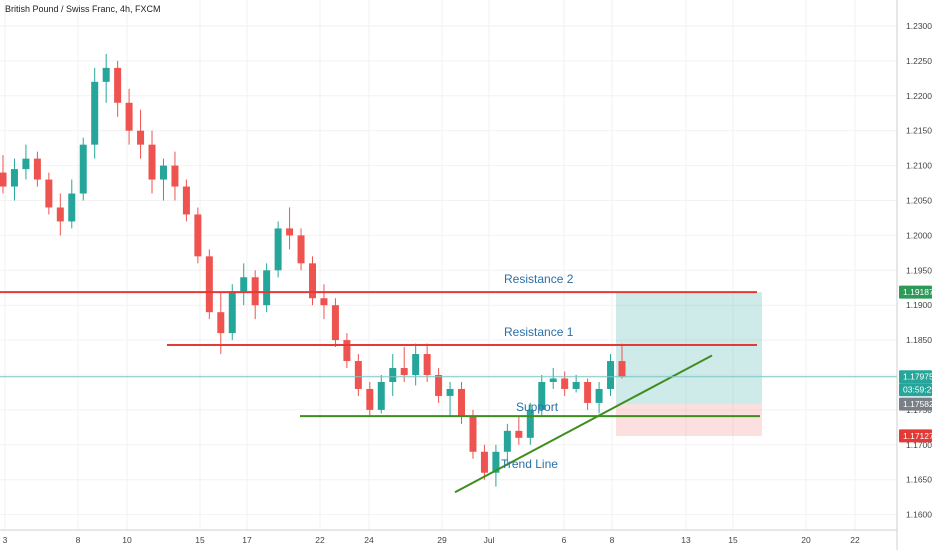  I want to click on annotation-support: Support, so click(537, 407).